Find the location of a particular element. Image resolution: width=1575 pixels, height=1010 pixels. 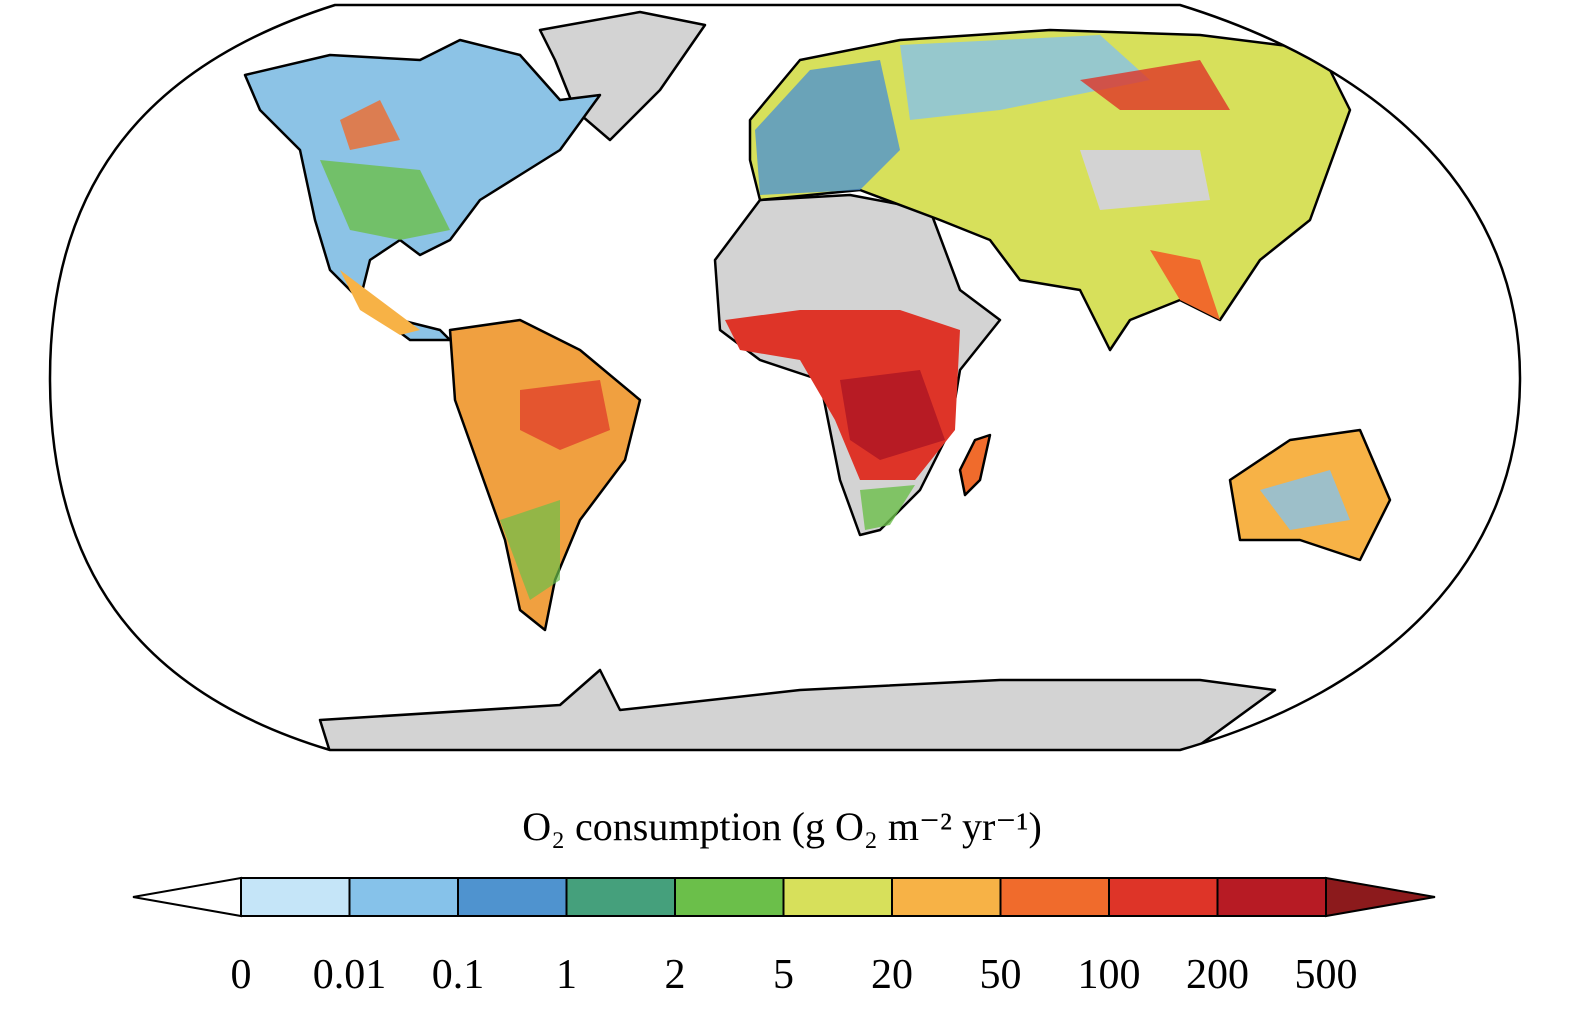

colorbar-tick-label: 100 is located at coordinates (1109, 975).